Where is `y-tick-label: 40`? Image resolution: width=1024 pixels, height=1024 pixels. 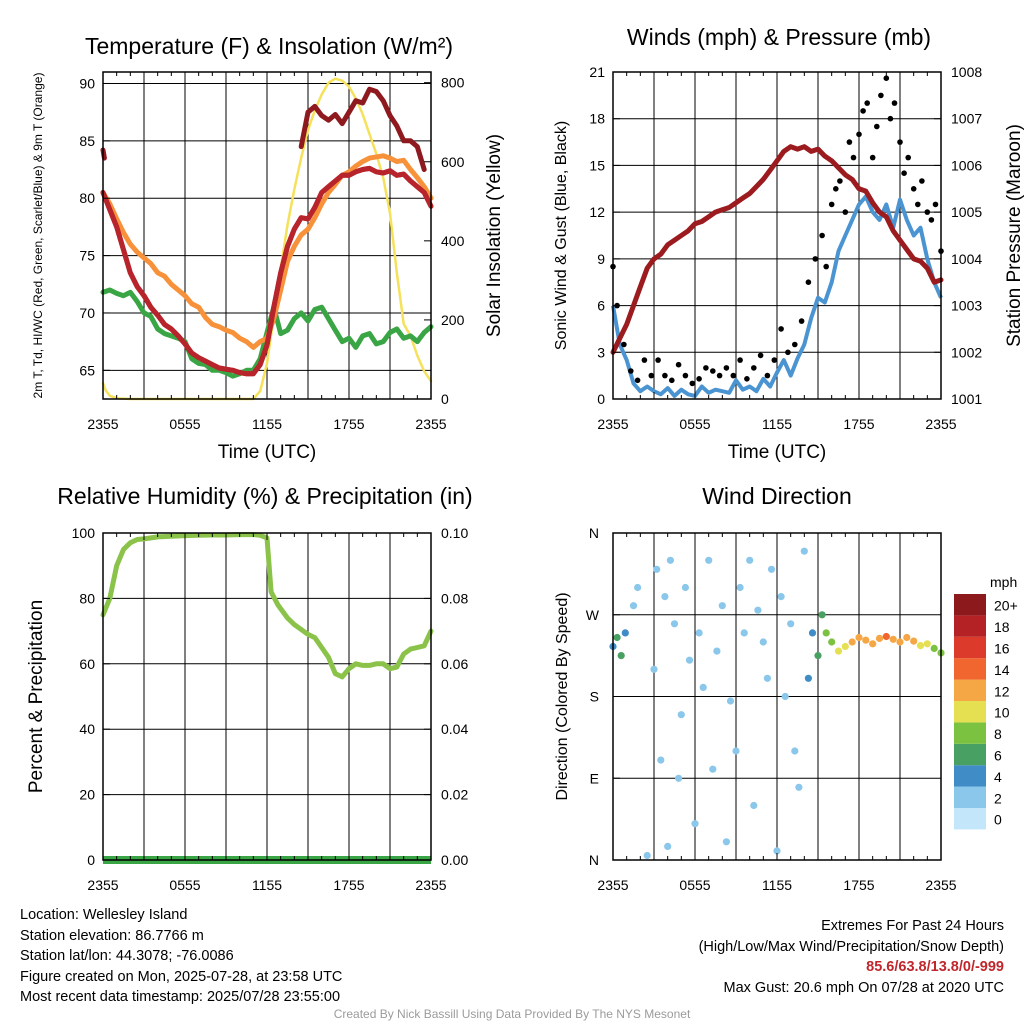 y-tick-label: 40 is located at coordinates (87, 729).